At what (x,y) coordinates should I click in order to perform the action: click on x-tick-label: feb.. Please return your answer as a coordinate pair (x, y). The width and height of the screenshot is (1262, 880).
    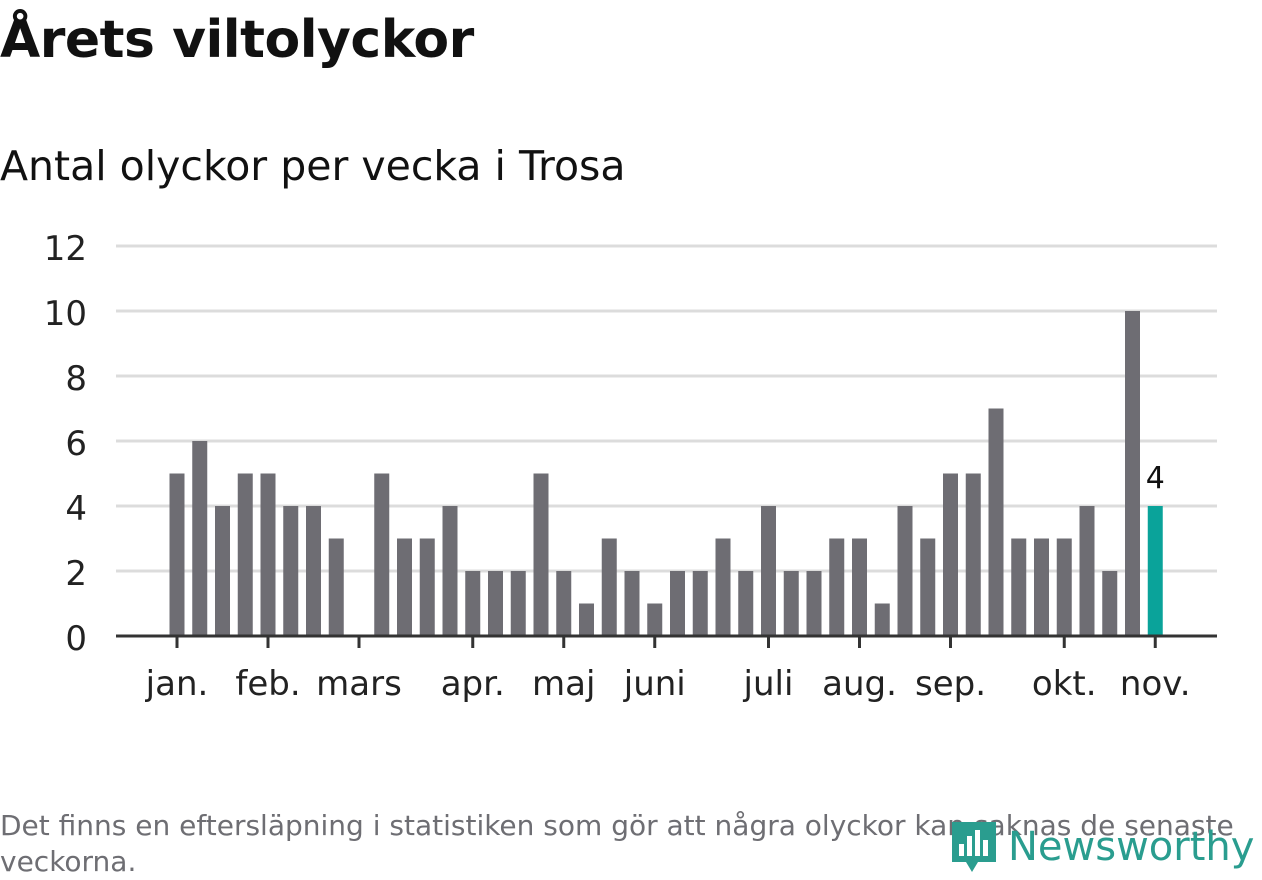
    Looking at the image, I should click on (267, 684).